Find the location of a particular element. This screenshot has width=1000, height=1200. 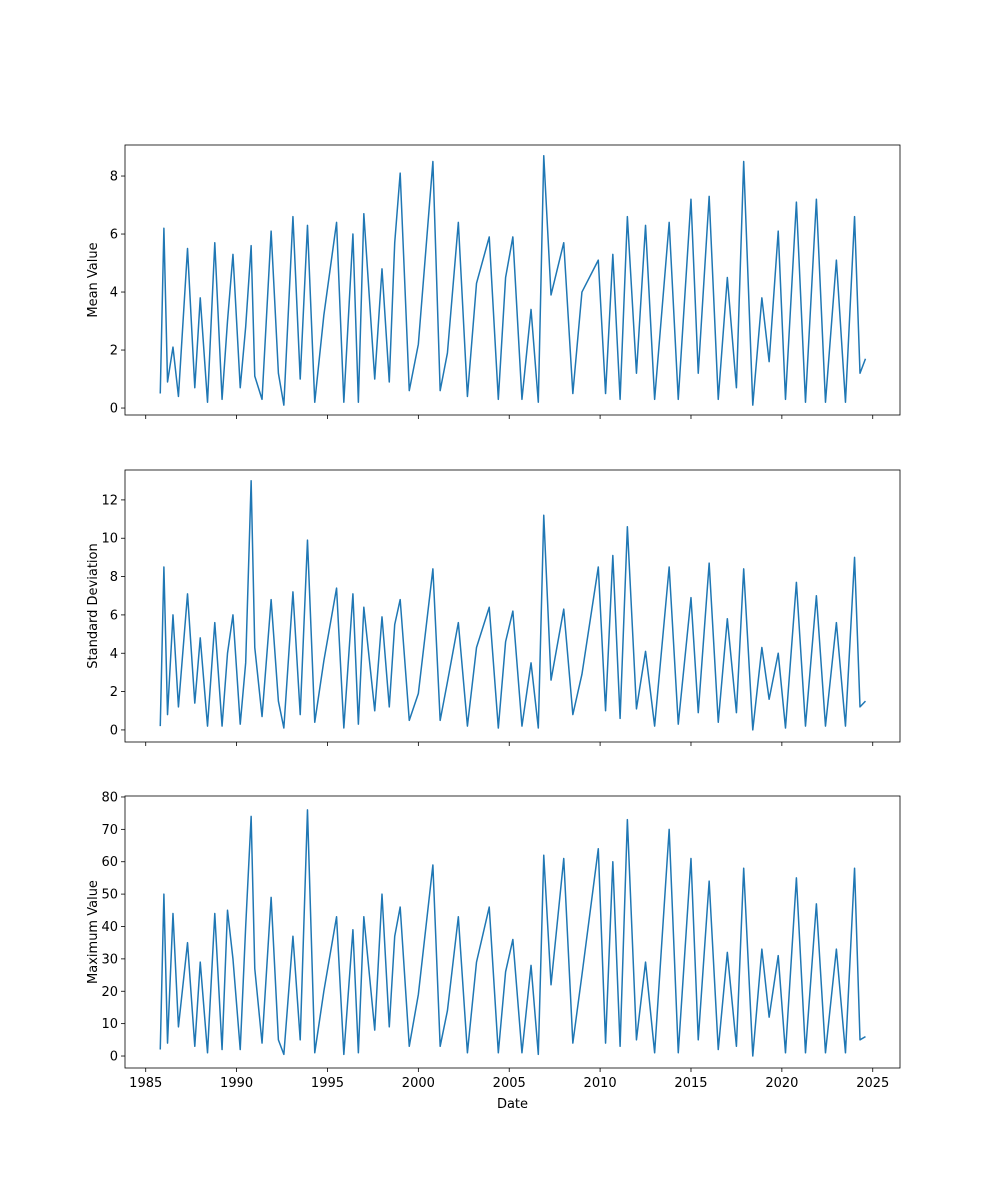

y-axis-label: Mean Value is located at coordinates (93, 279).